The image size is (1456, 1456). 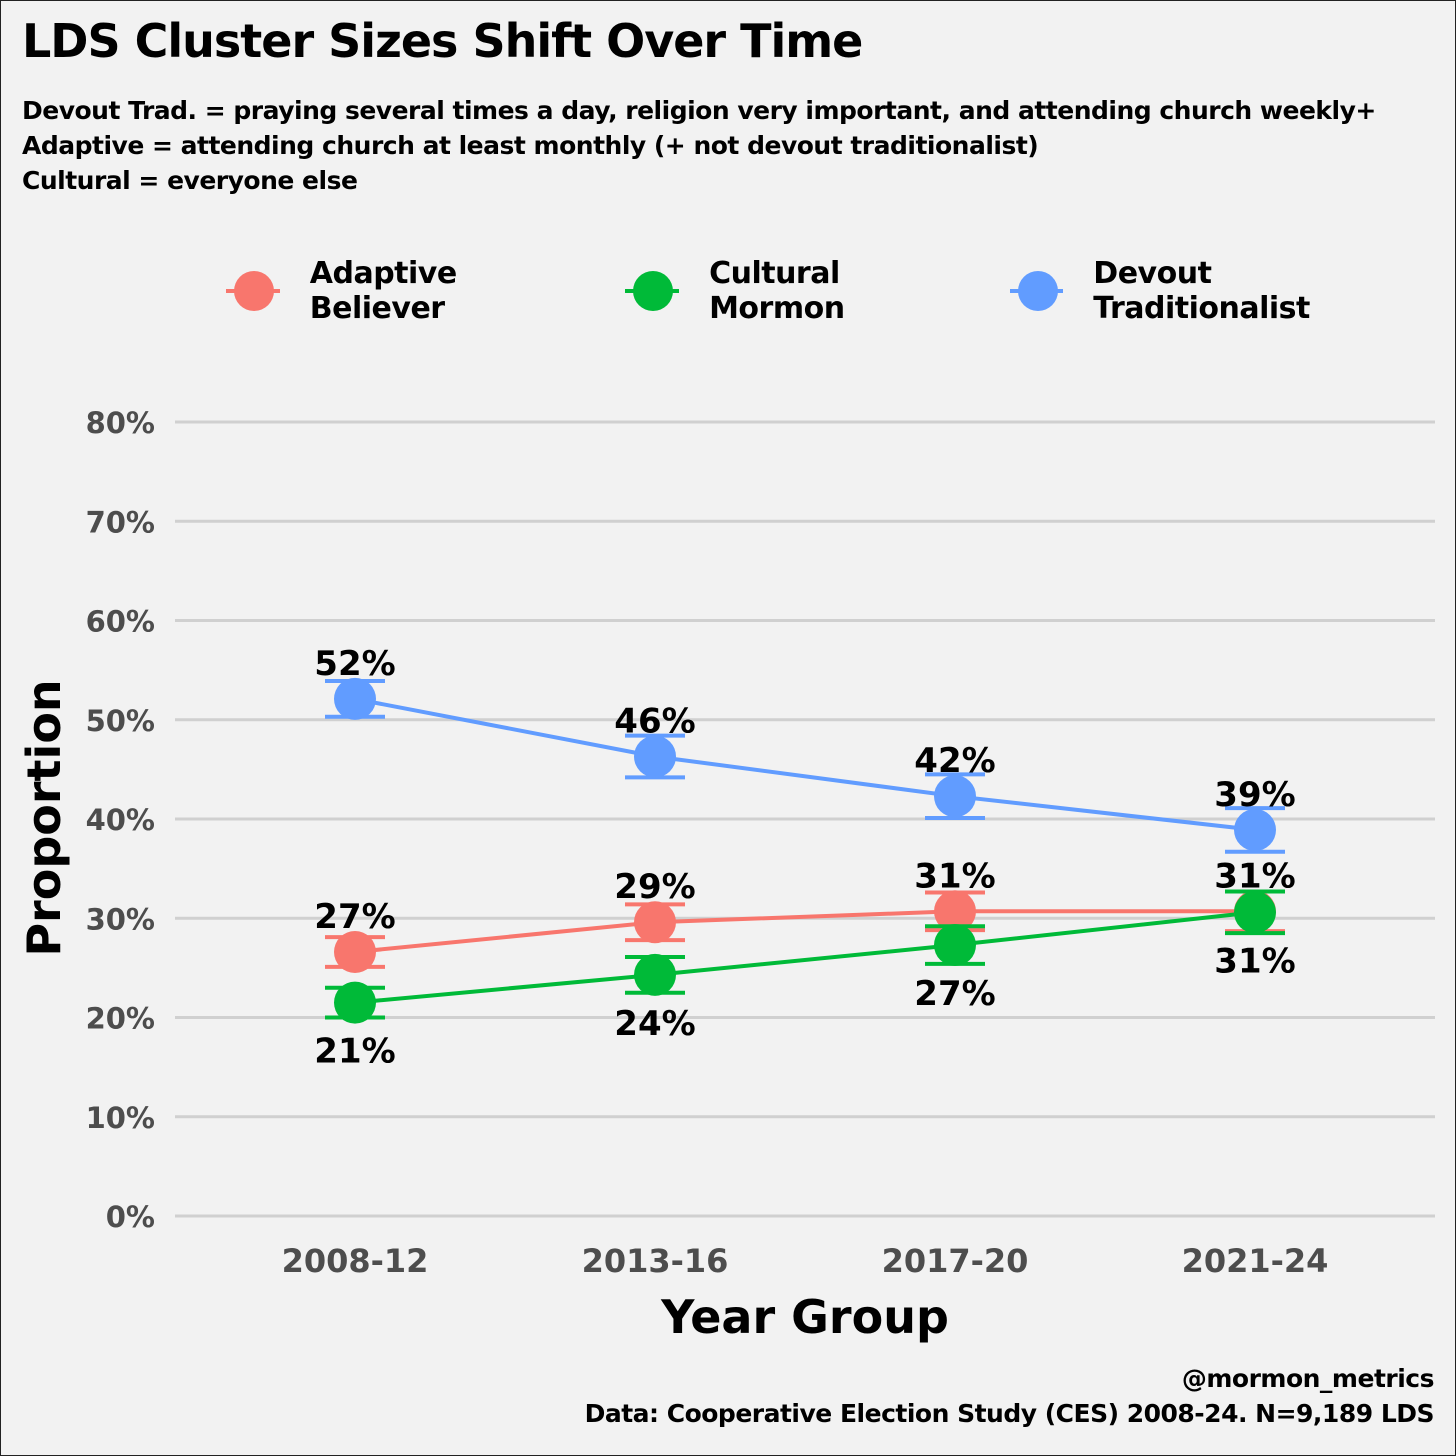 I want to click on legend-label: Devout Traditionalist, so click(x=1201, y=291).